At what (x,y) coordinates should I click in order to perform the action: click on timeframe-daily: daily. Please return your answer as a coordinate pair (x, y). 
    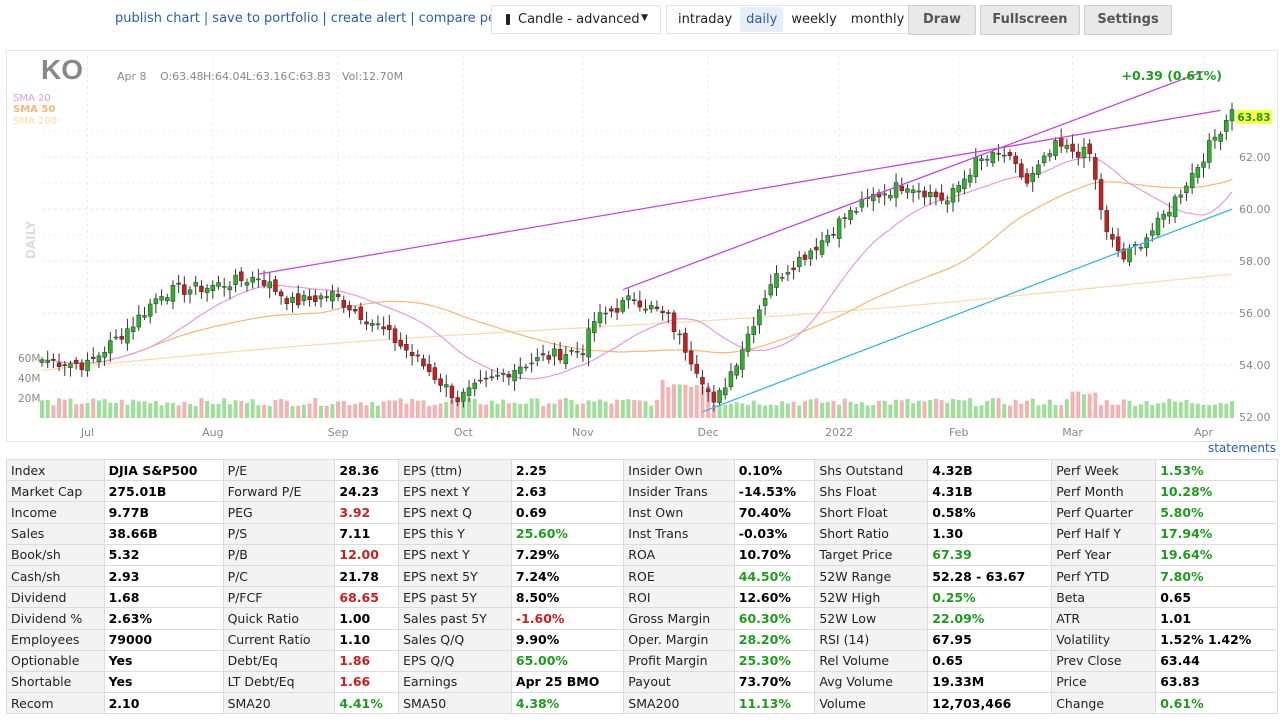
    Looking at the image, I should click on (762, 19).